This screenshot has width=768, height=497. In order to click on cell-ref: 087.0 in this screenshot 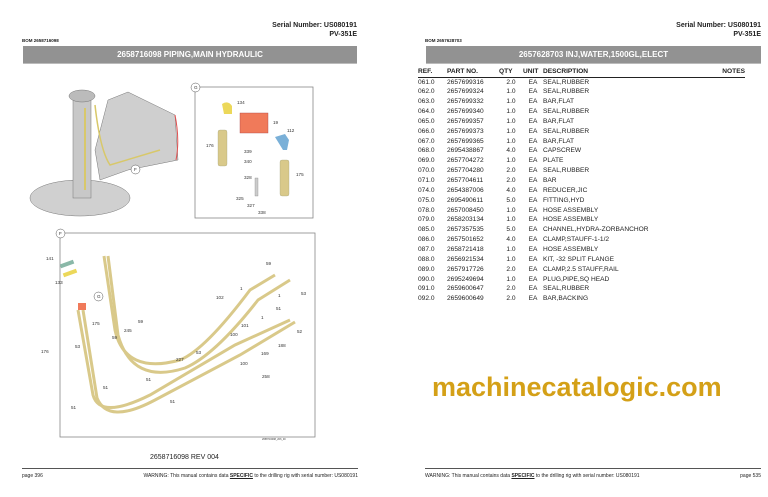, I will do `click(426, 250)`.